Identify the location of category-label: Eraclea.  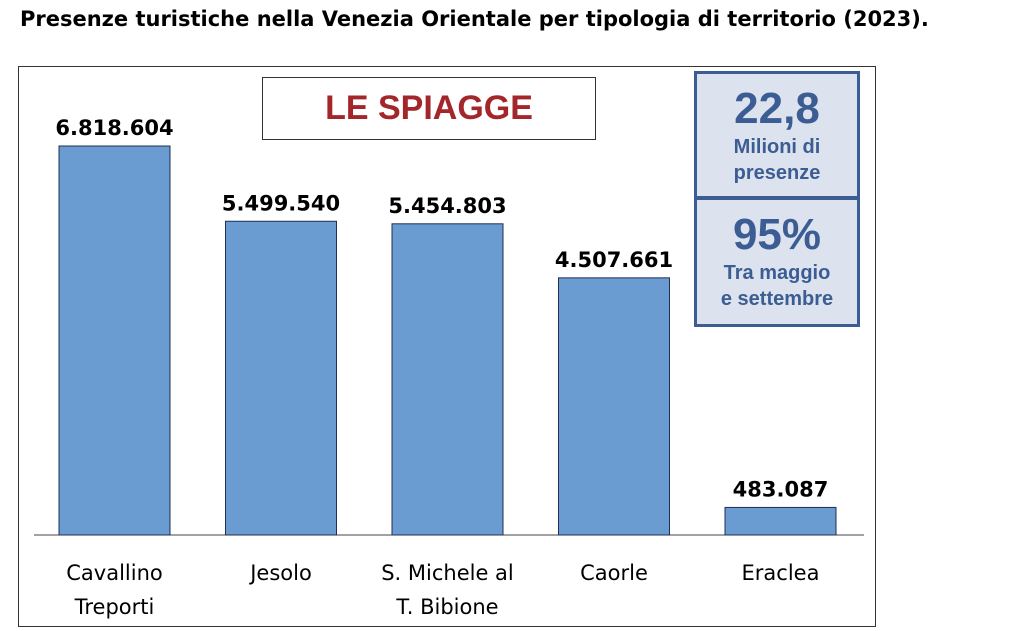
(781, 573).